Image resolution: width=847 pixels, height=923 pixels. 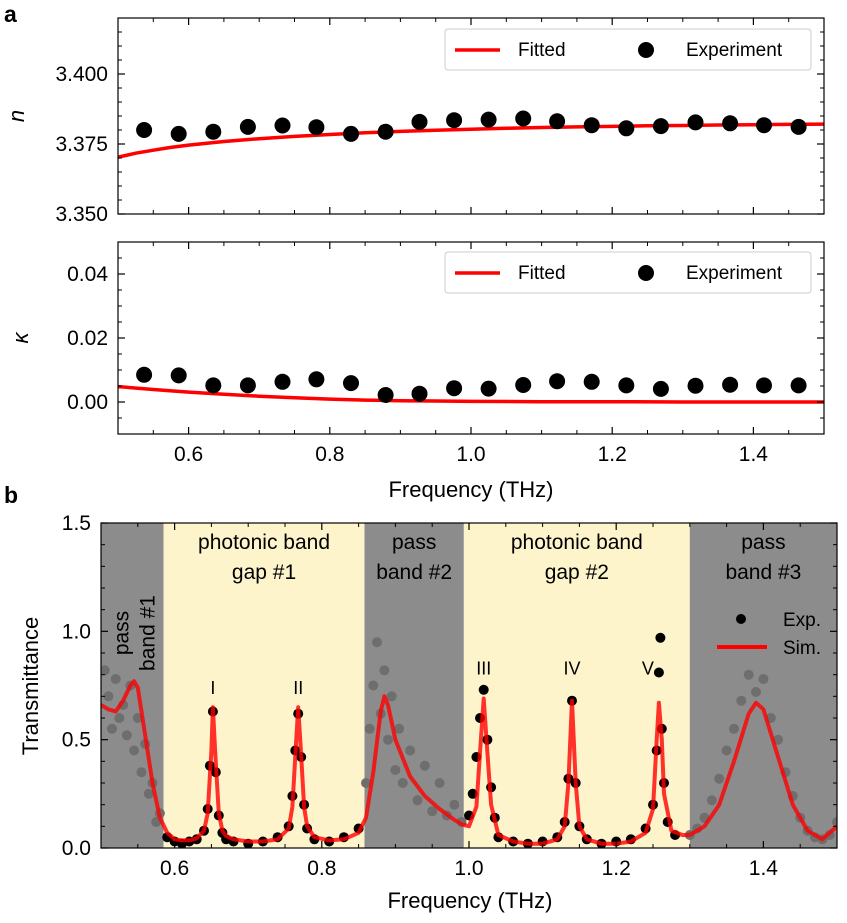 I want to click on legend-label-experiment: Experiment, so click(x=734, y=273).